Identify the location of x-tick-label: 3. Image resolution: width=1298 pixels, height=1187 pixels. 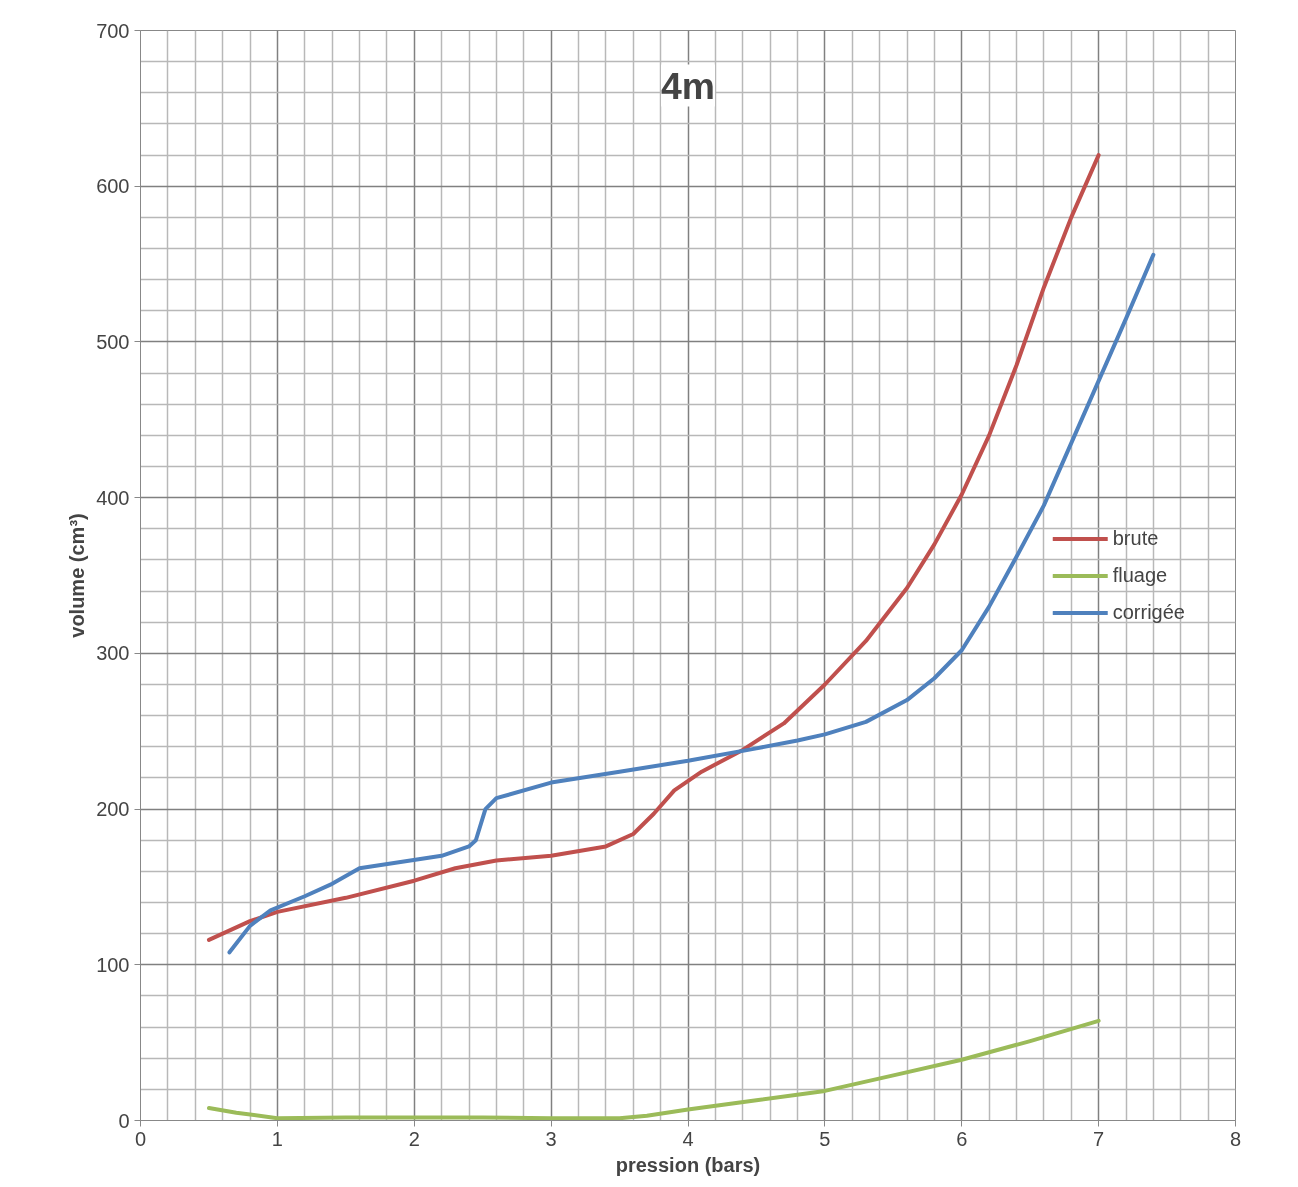
(551, 1138).